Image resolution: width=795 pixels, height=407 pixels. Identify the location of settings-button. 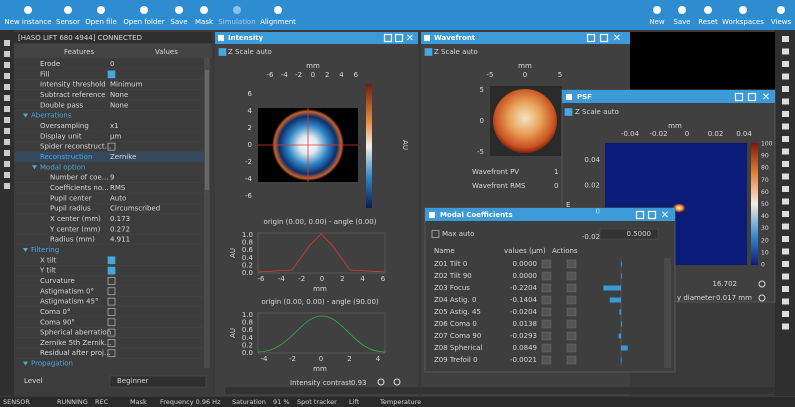
(397, 382).